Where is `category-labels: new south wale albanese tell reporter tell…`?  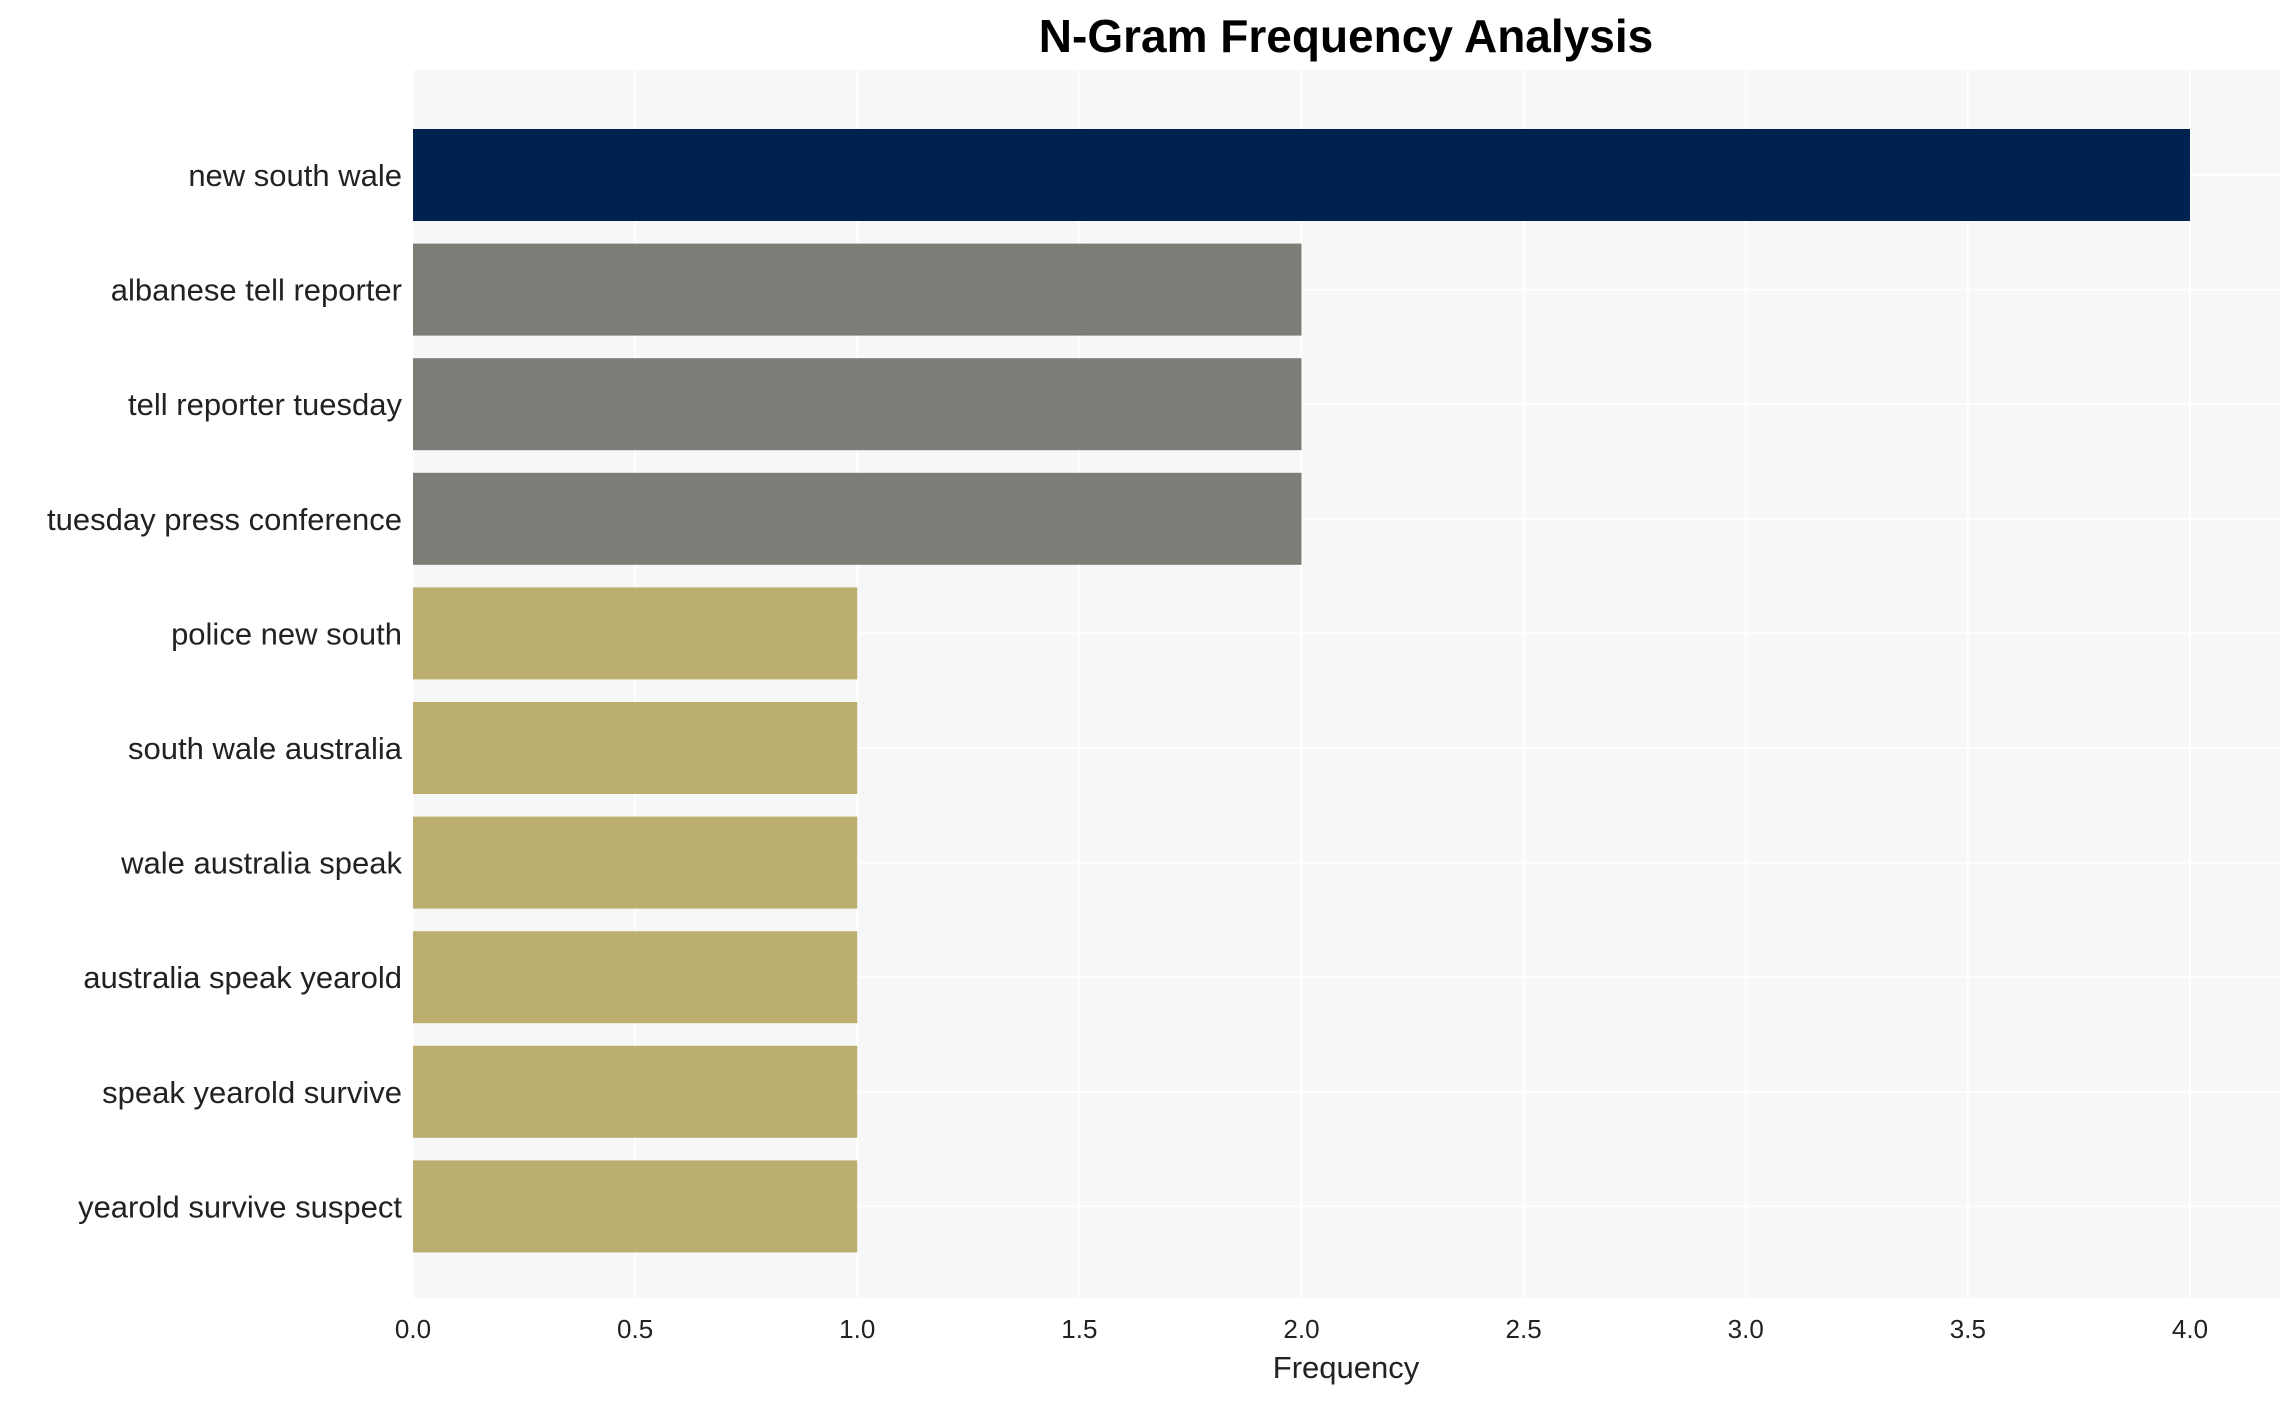 category-labels: new south wale albanese tell reporter tell… is located at coordinates (225, 691).